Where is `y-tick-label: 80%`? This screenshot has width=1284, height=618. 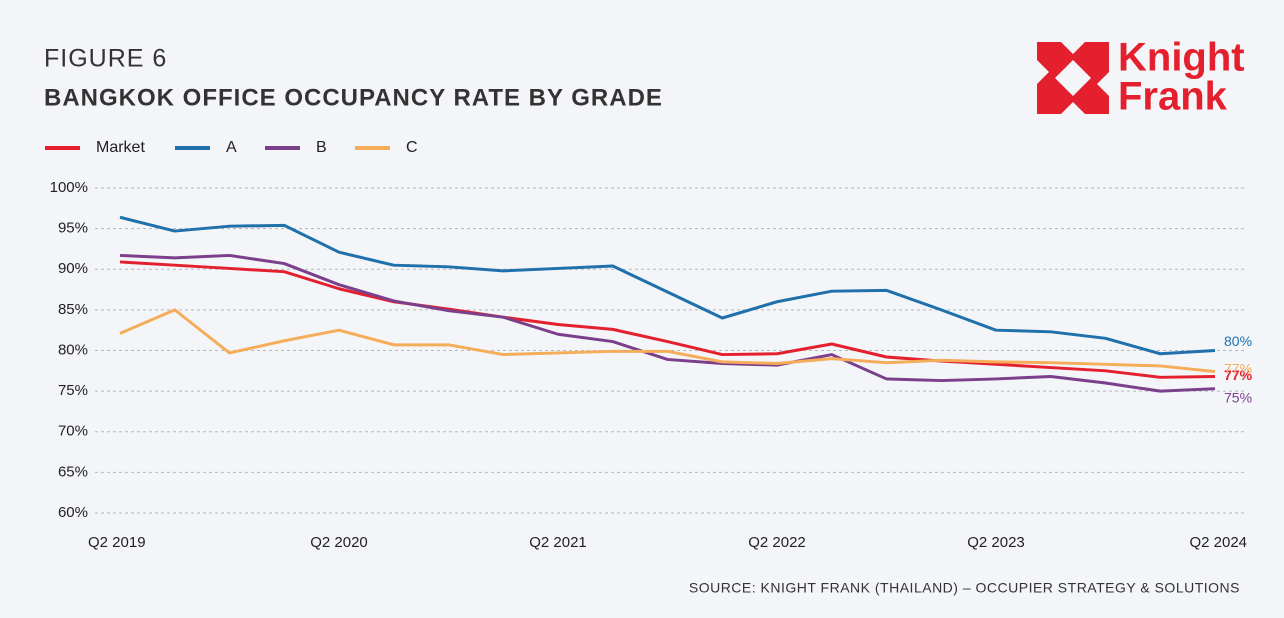
y-tick-label: 80% is located at coordinates (73, 349).